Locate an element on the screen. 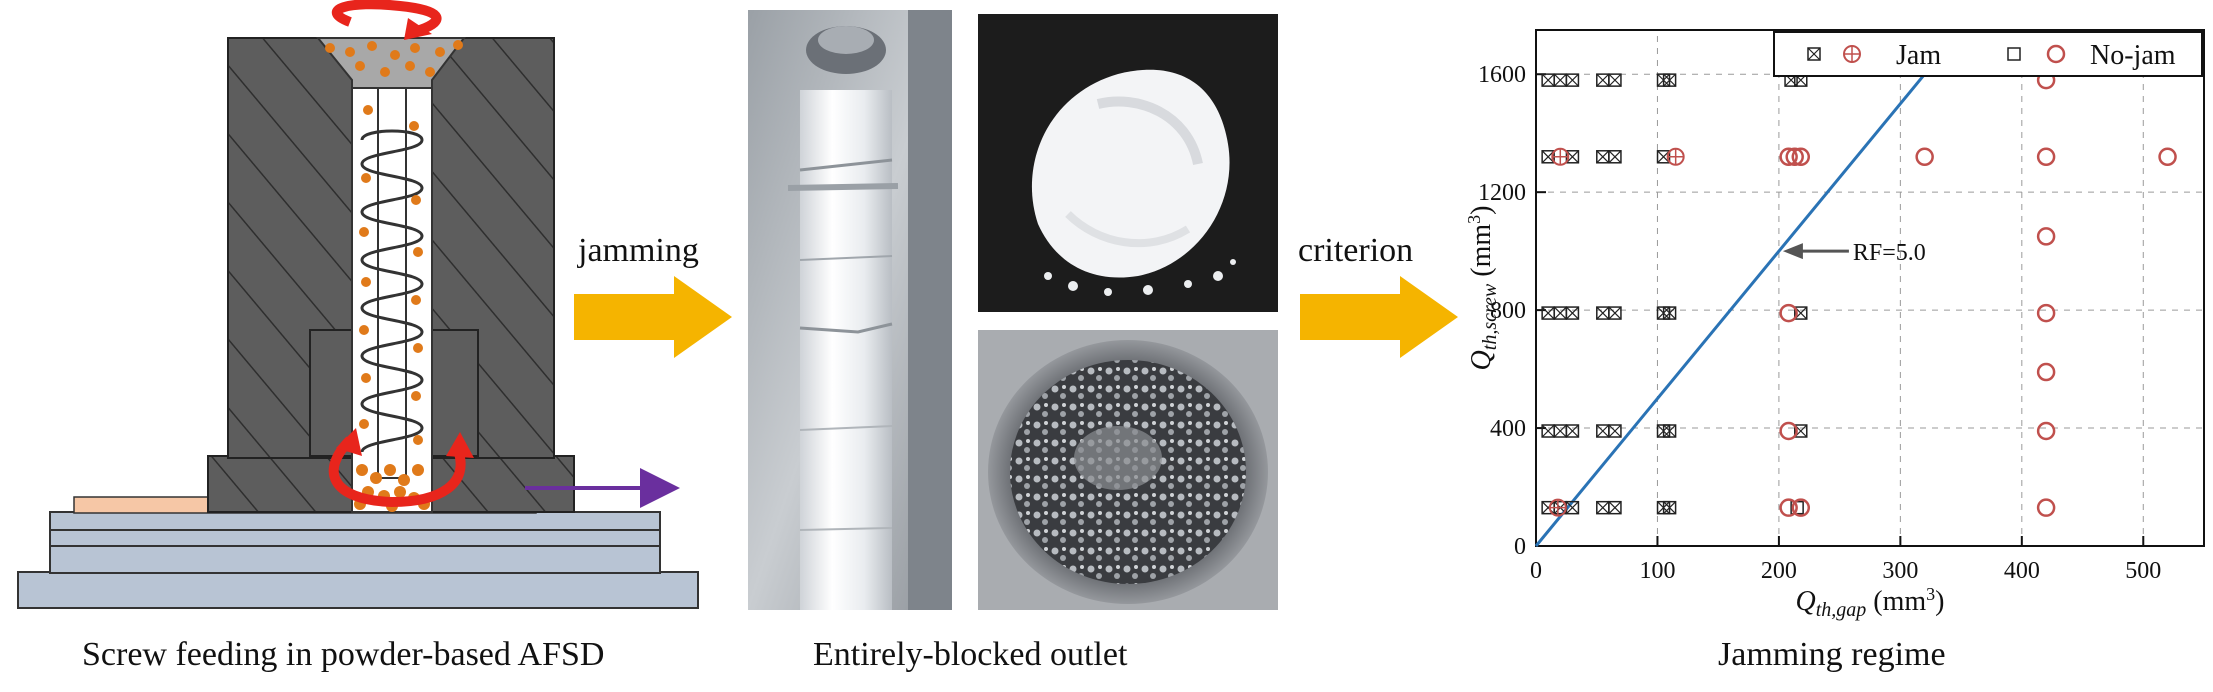 The height and width of the screenshot is (692, 2213). x-axis-label: Qth,gap (mm3) is located at coordinates (1869, 602).